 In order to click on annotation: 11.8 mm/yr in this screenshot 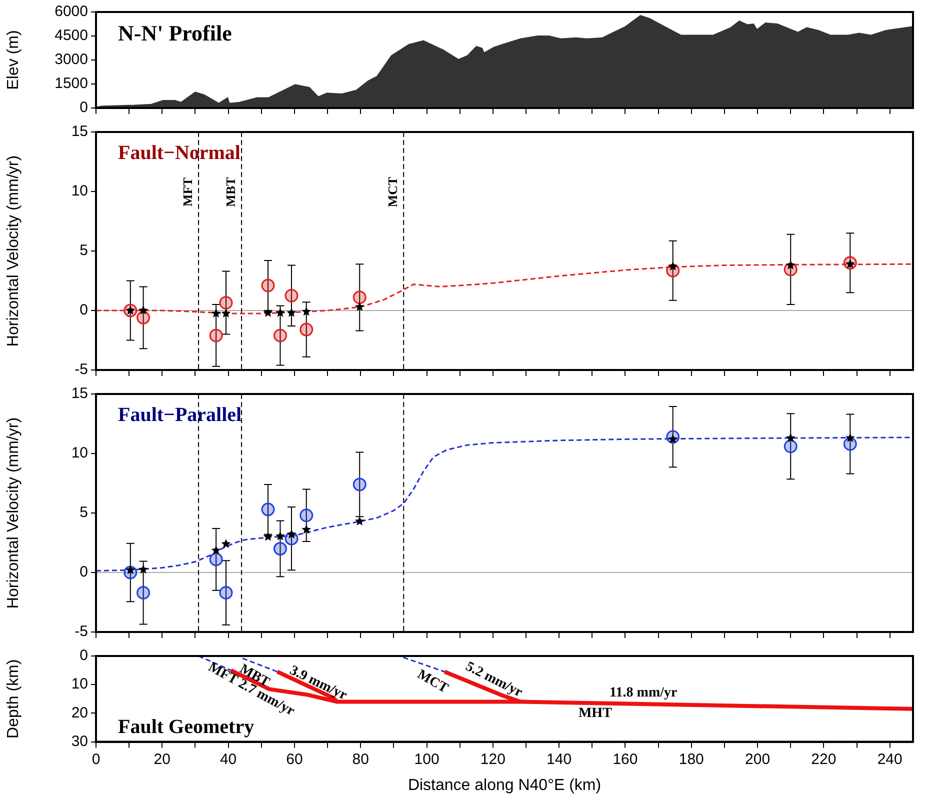, I will do `click(644, 693)`.